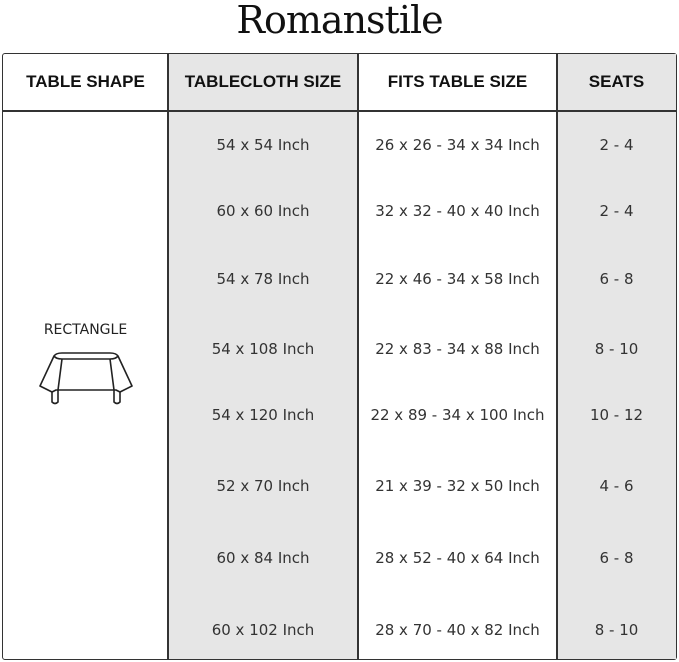 This screenshot has width=679, height=662. I want to click on header-fits-table-size: FITS TABLE SIZE, so click(457, 81).